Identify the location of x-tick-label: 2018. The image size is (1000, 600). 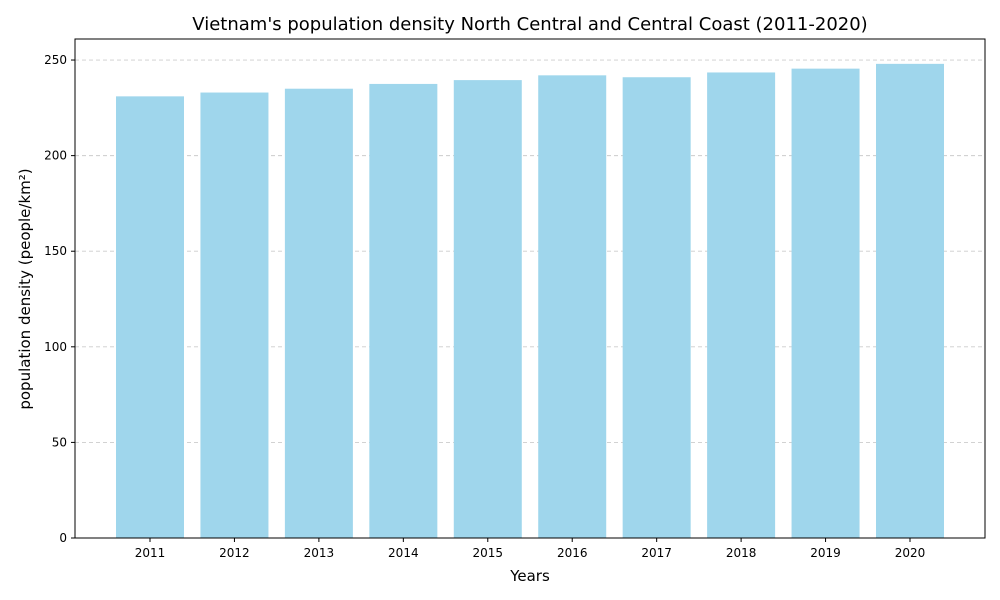
(741, 553).